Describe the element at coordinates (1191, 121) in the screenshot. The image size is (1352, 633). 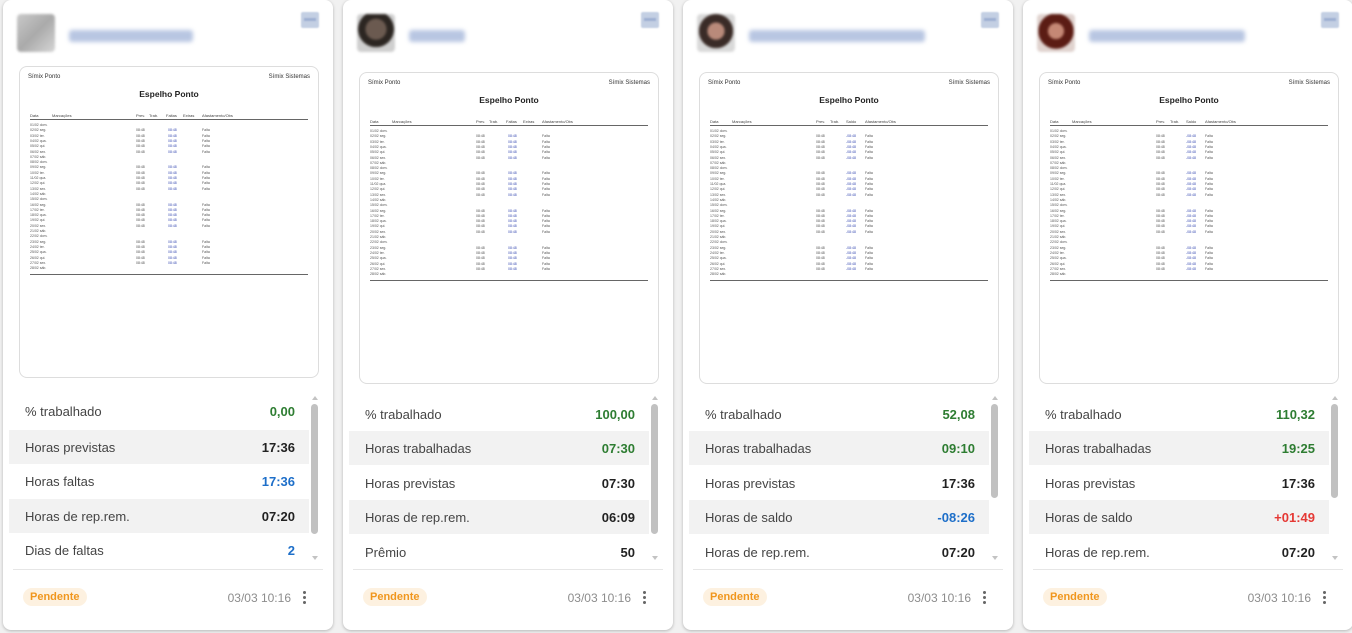
I see `doc-column-header: Saldo` at that location.